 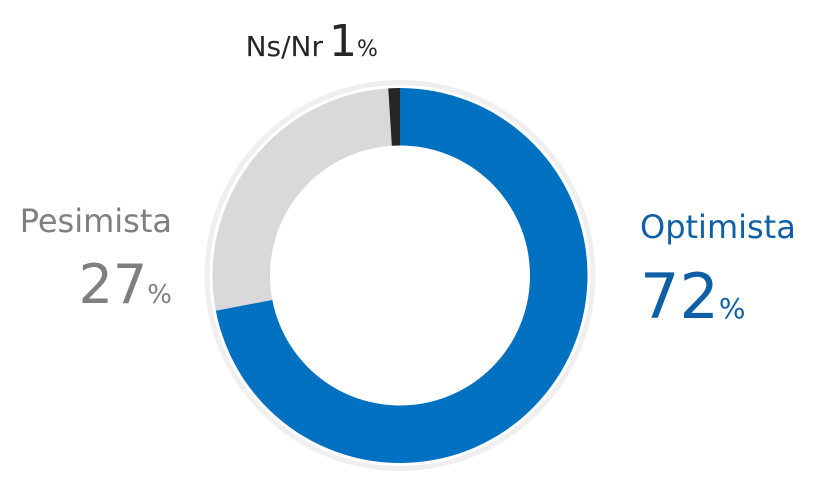 I want to click on value-label: 27%, so click(x=125, y=284).